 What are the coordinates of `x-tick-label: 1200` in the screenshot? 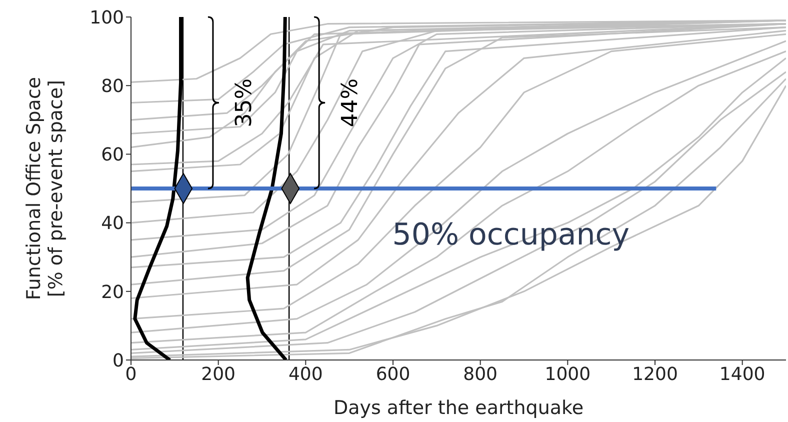 It's located at (655, 374).